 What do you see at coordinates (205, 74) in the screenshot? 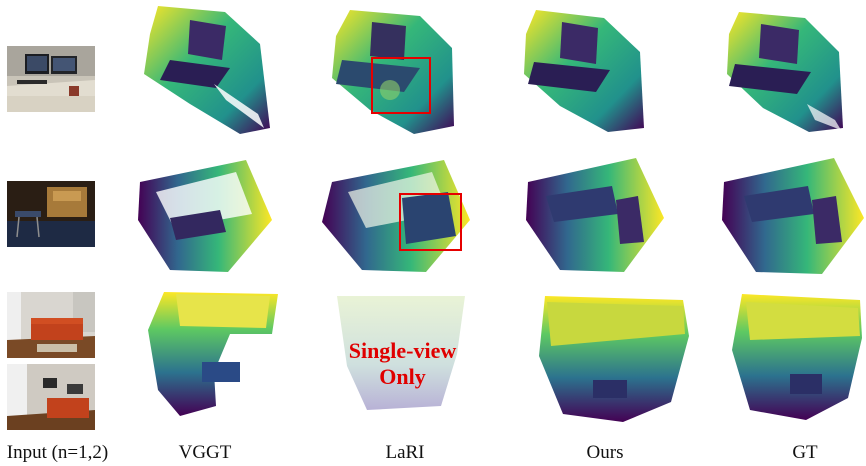
I see `vggt-cloud-row1` at bounding box center [205, 74].